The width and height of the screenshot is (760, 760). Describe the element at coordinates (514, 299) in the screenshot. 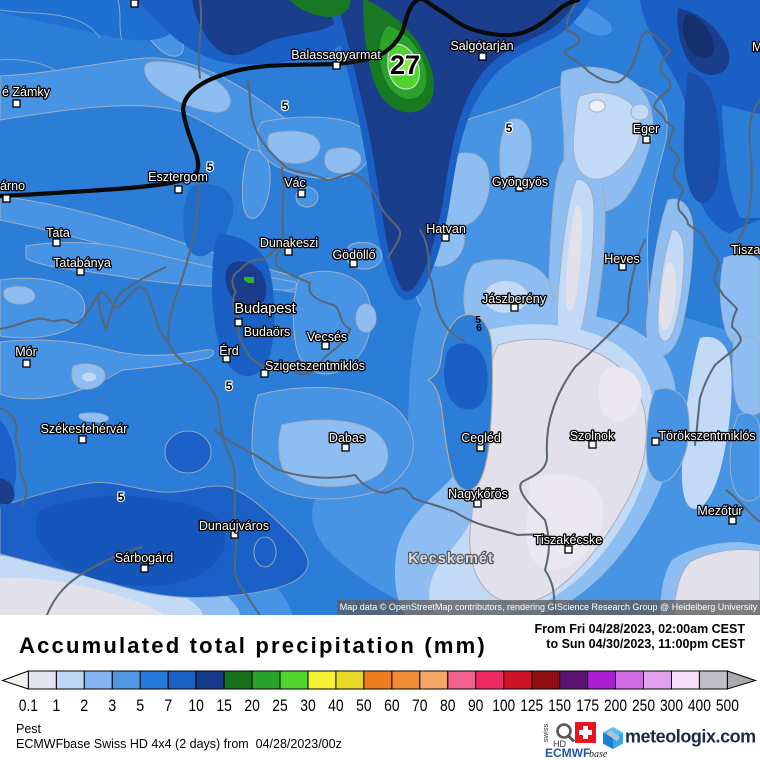

I see `svg-text: Jászberény` at that location.